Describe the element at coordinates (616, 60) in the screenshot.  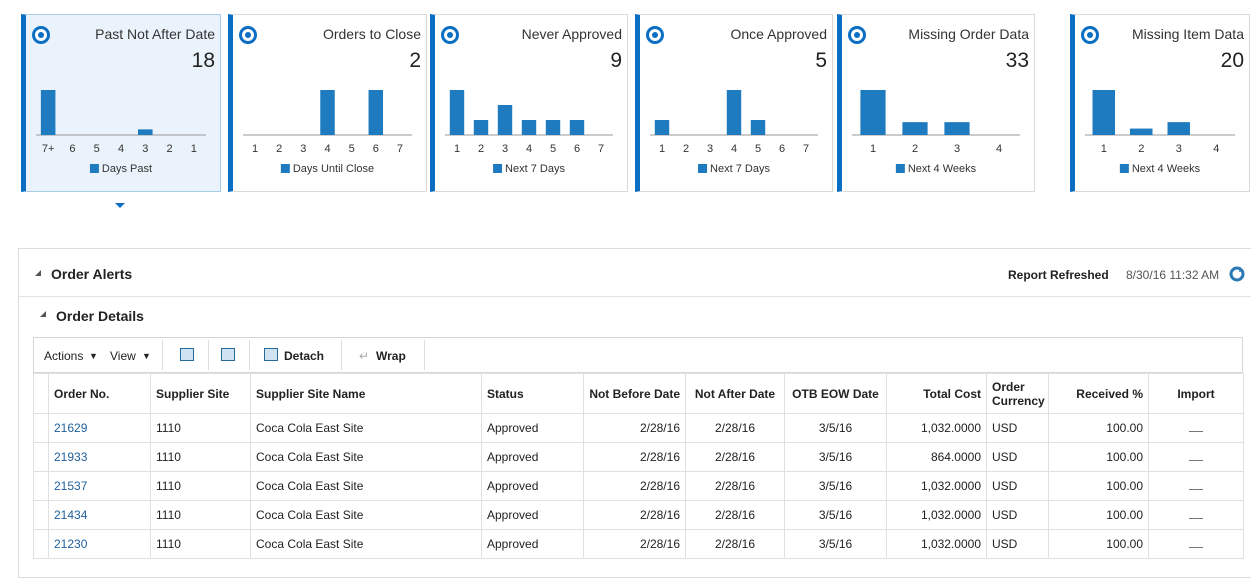
I see `tile-count: 9` at that location.